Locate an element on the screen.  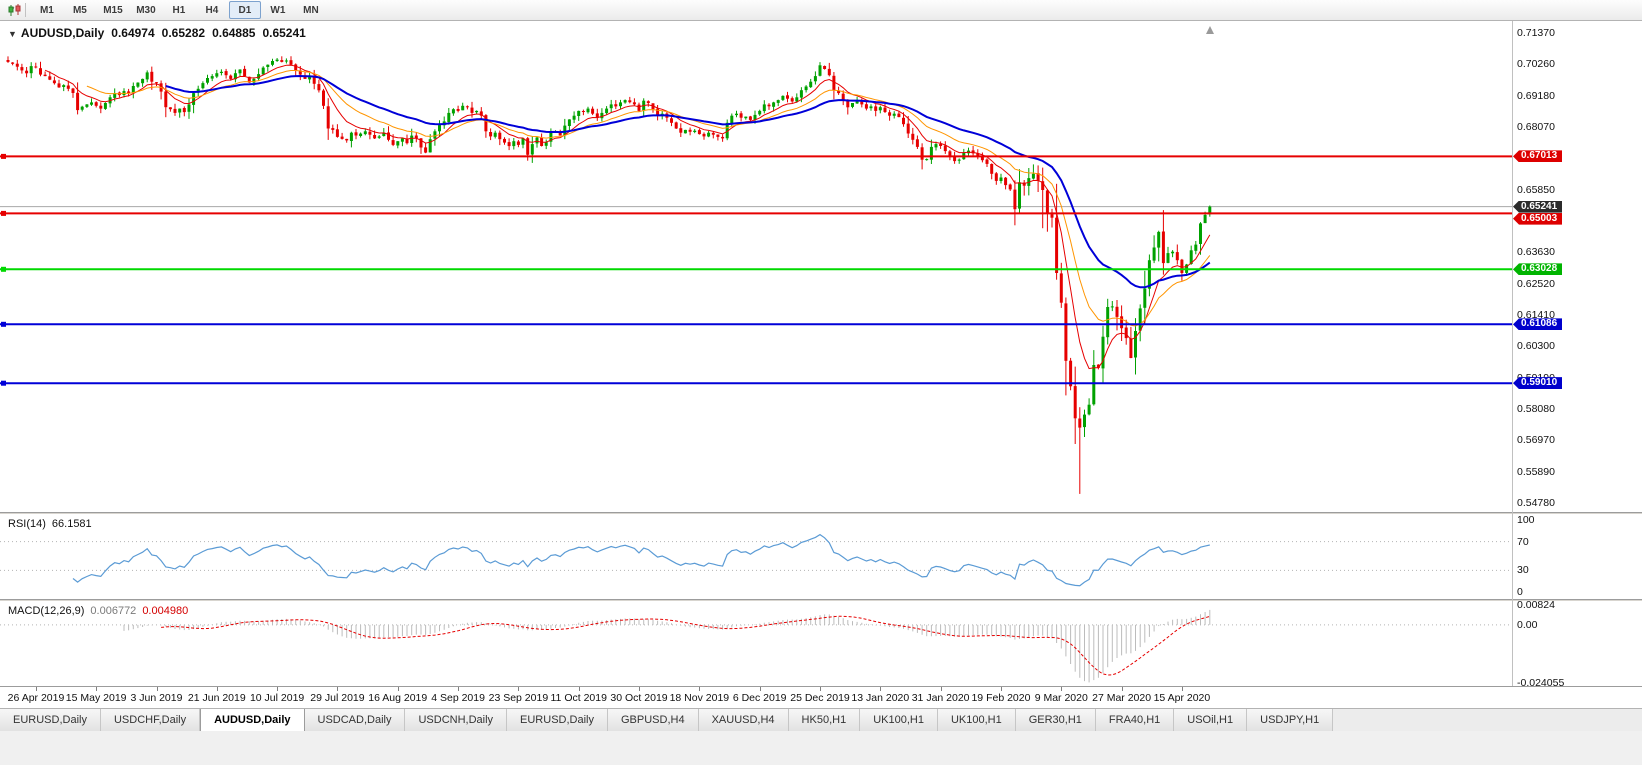
chart-tab-ger30-h1: GER30,H1 is located at coordinates (1055, 720).